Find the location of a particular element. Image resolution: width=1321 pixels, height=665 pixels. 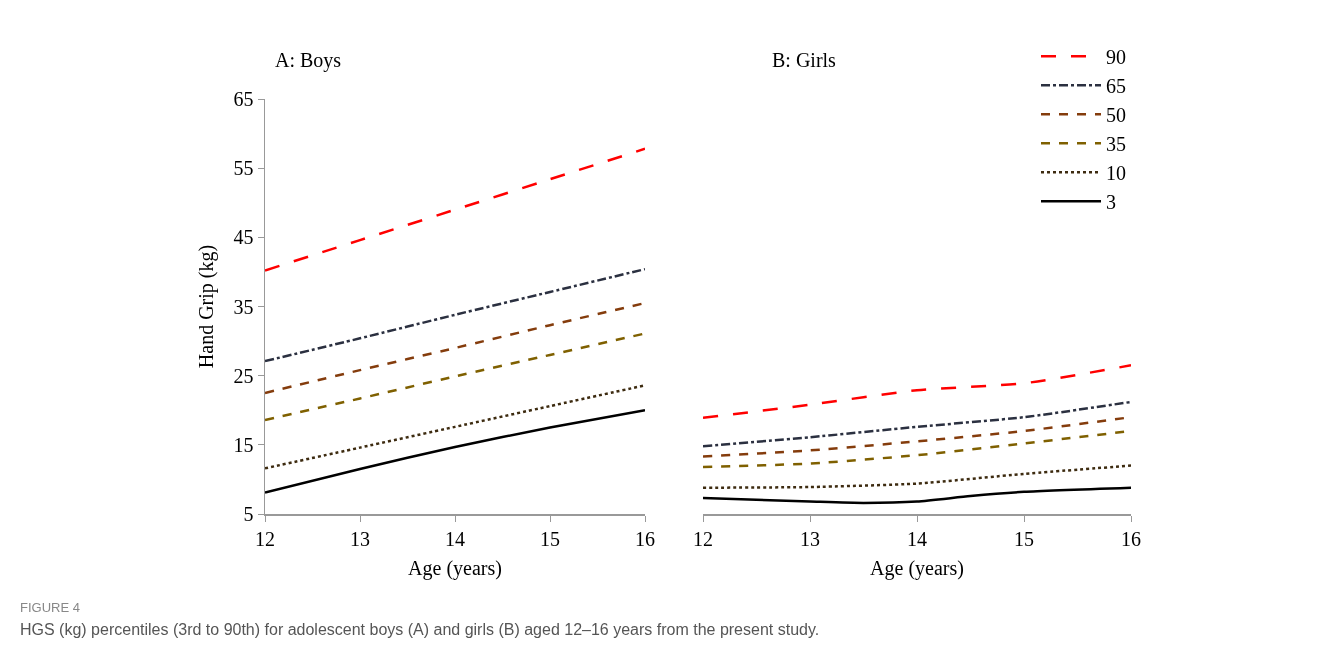

legend-label: 10 is located at coordinates (1116, 173).